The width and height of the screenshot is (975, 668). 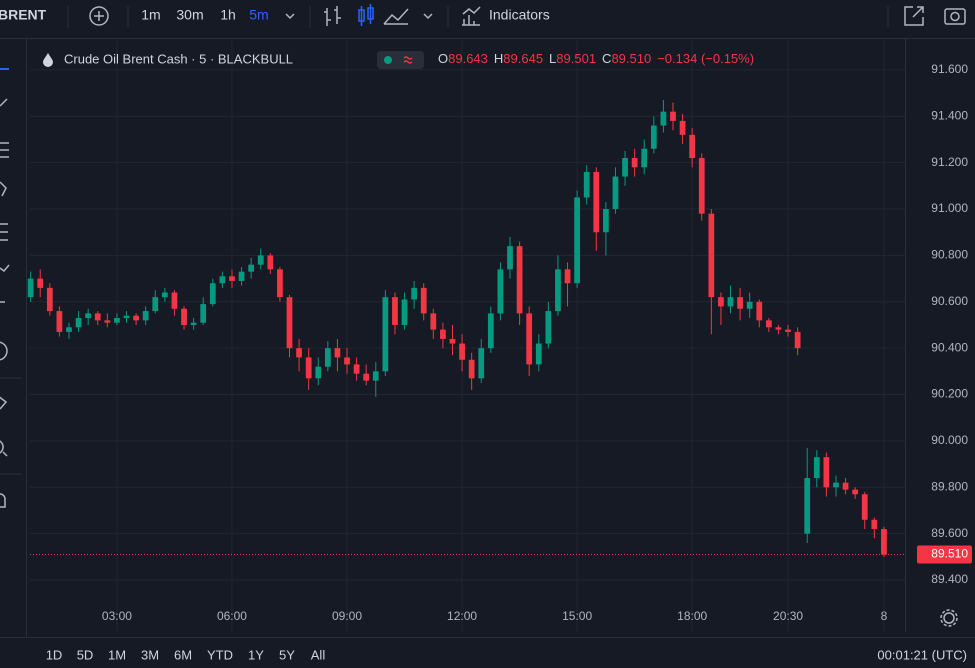 What do you see at coordinates (366, 15) in the screenshot?
I see `candles-style` at bounding box center [366, 15].